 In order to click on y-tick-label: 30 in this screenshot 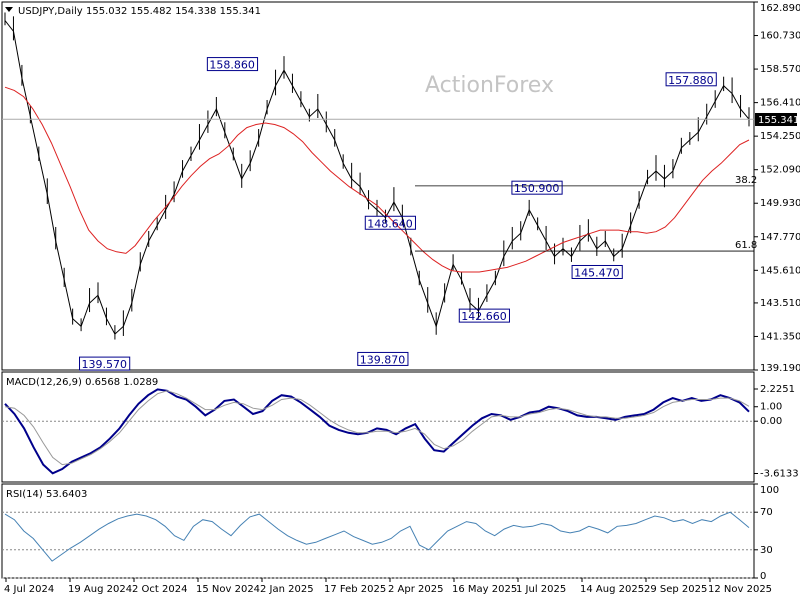, I will do `click(766, 550)`.